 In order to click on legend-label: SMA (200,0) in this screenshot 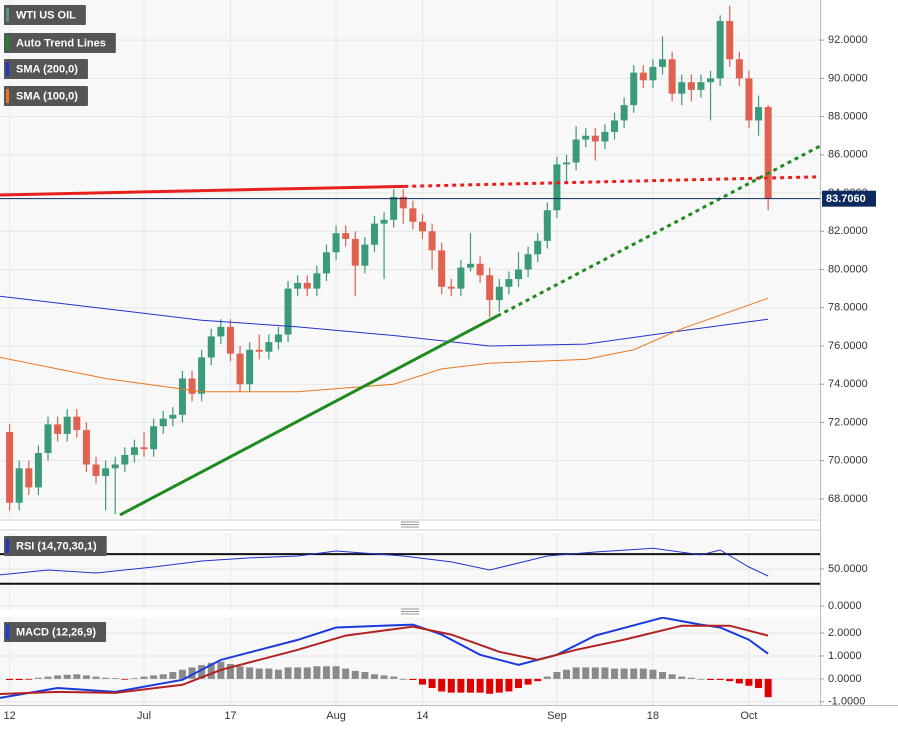, I will do `click(47, 69)`.